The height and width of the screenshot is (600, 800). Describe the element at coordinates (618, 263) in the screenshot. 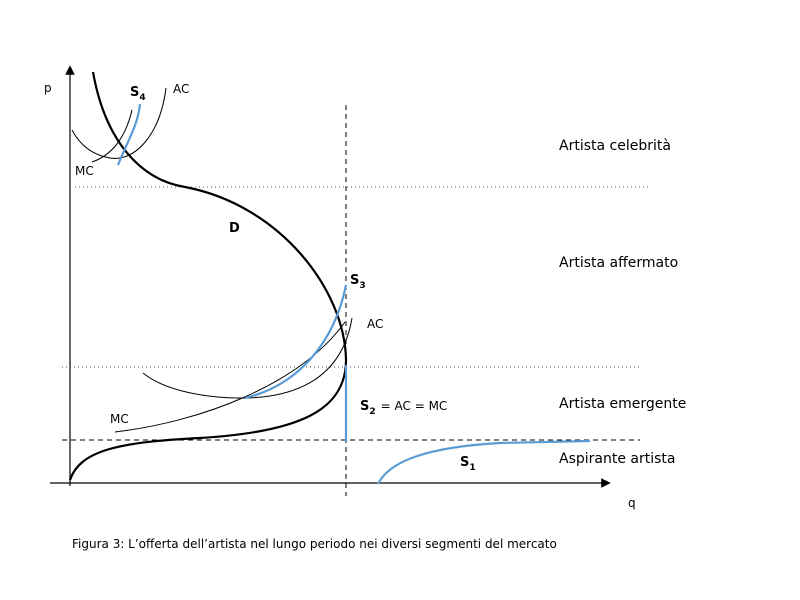

I see `segment-label: Artista affermato` at that location.